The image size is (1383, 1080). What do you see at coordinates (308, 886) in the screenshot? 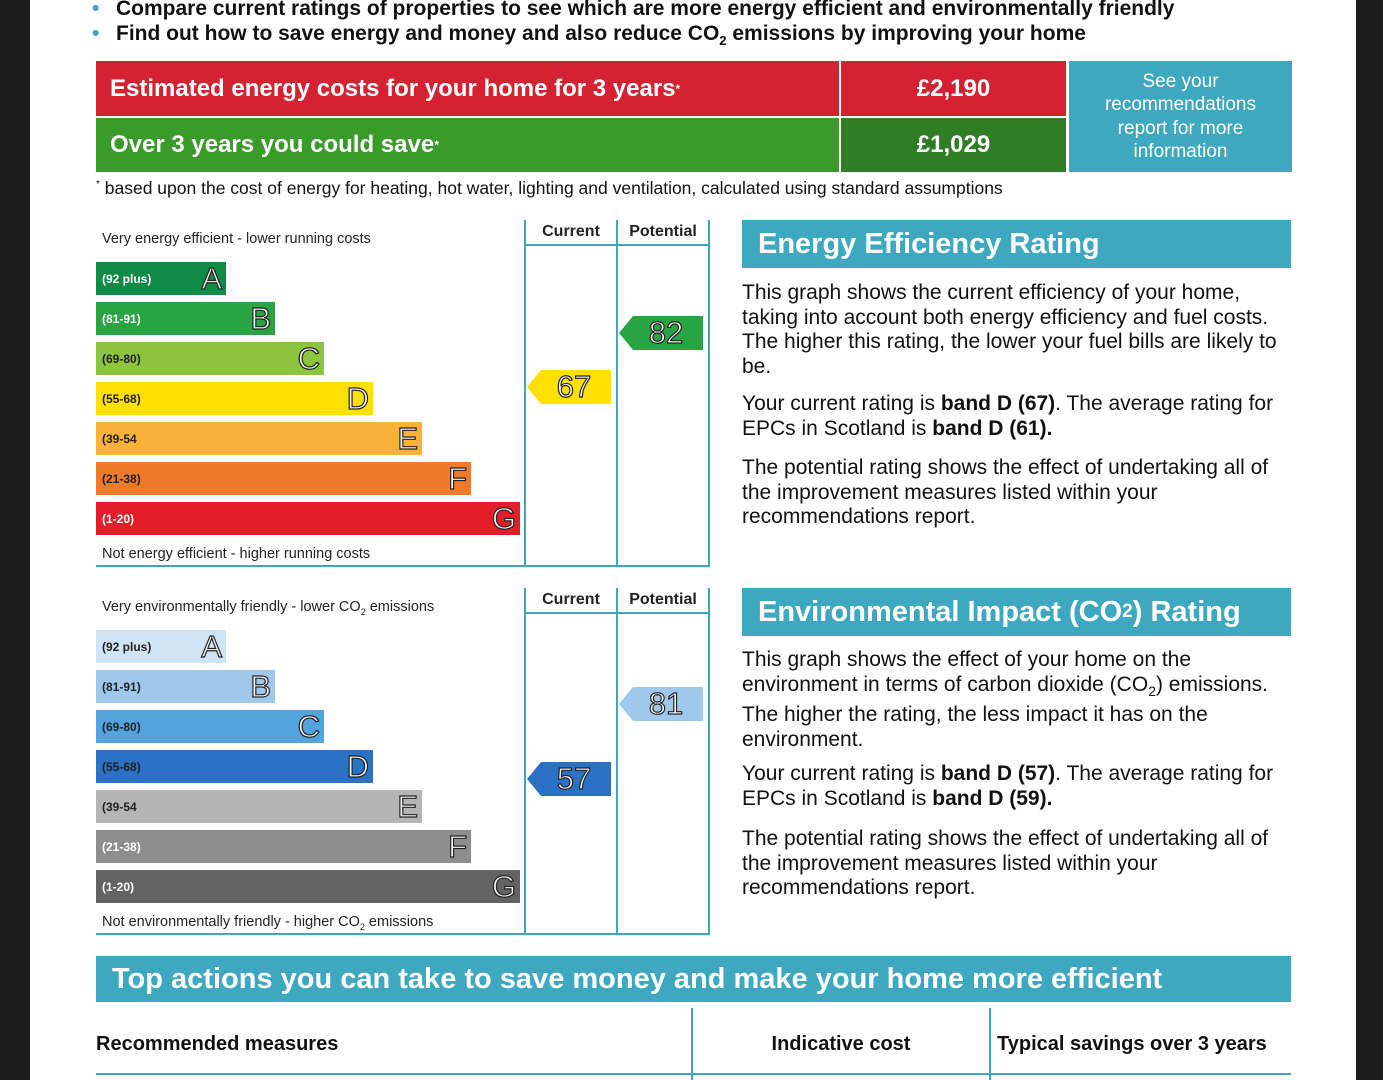
I see `co2-band-g: (1-20) G` at bounding box center [308, 886].